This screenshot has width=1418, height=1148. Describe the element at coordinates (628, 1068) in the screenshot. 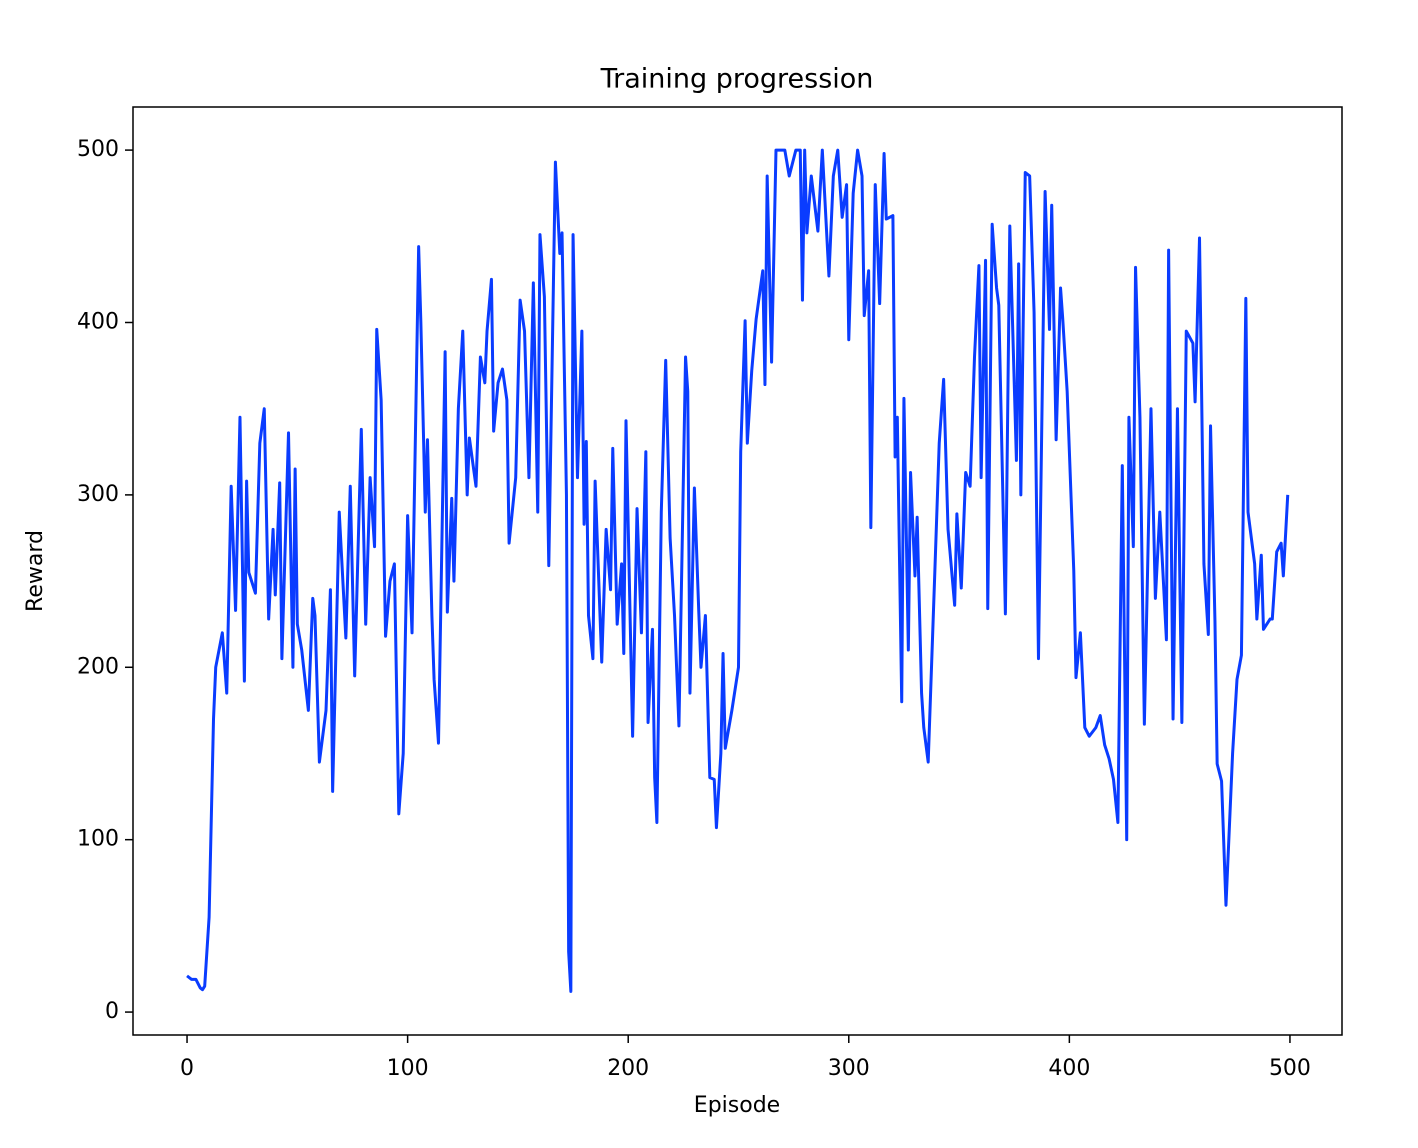

I see `x-tick-label: 200` at that location.